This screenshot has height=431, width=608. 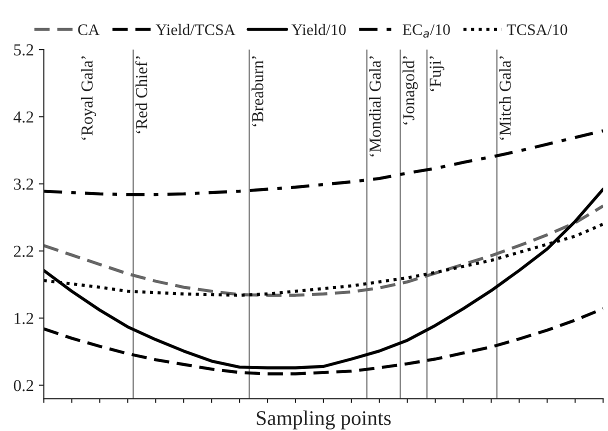 What do you see at coordinates (375, 106) in the screenshot?
I see `annotation: ‘Mondial Gala’` at bounding box center [375, 106].